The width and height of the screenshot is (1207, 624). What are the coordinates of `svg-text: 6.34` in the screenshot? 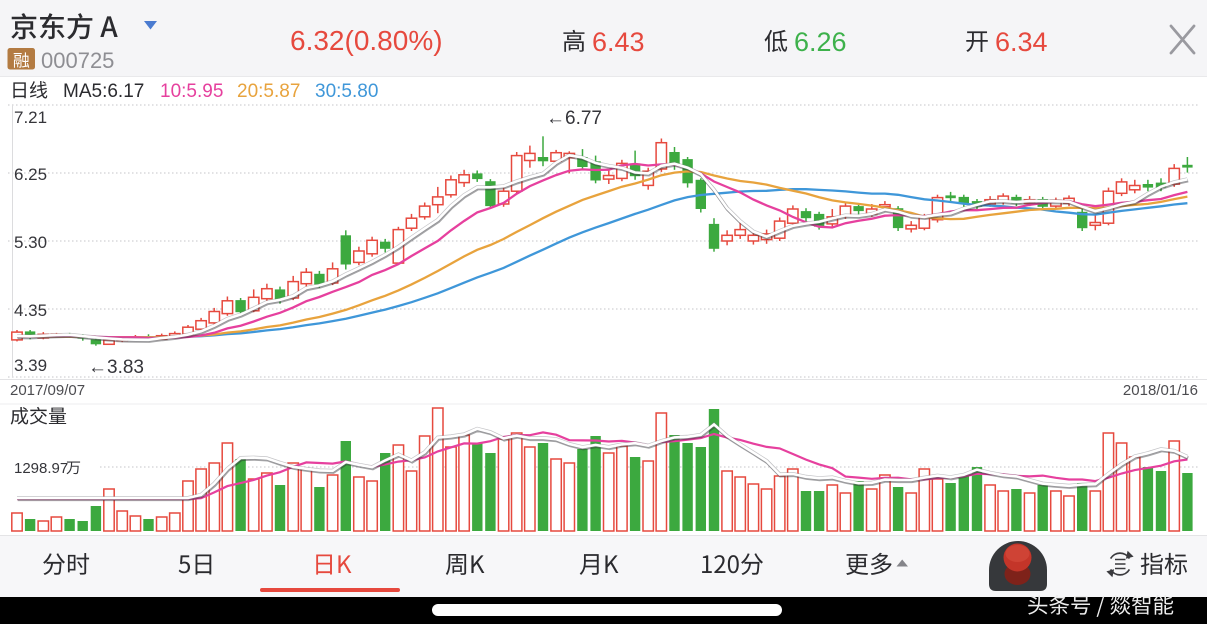 It's located at (1021, 42).